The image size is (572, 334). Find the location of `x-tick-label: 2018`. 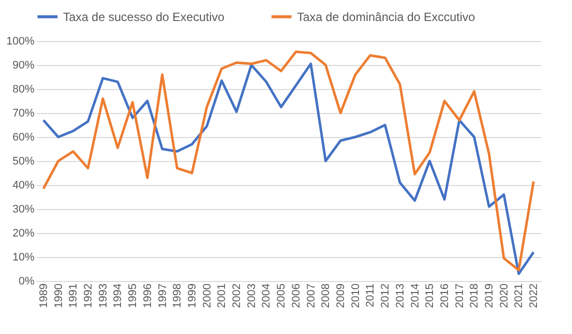

x-tick-label: 2018 is located at coordinates (474, 296).